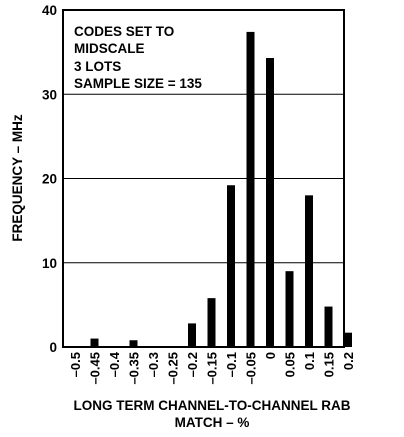 The height and width of the screenshot is (437, 404). I want to click on y-axis-label: FREQUENCY – MHz, so click(17, 178).